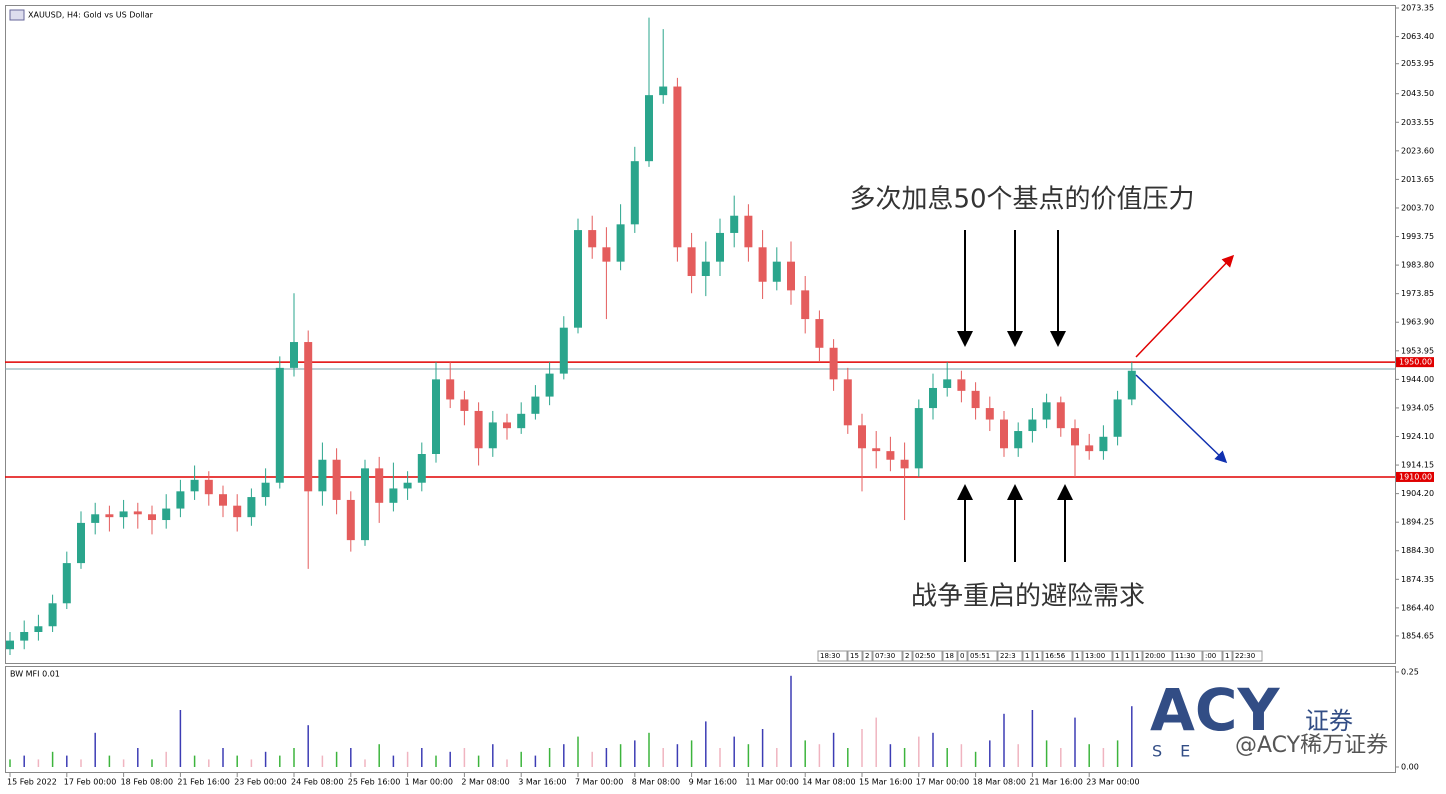  What do you see at coordinates (1311, 745) in the screenshot?
I see `handle: @ACY稀万证券` at bounding box center [1311, 745].